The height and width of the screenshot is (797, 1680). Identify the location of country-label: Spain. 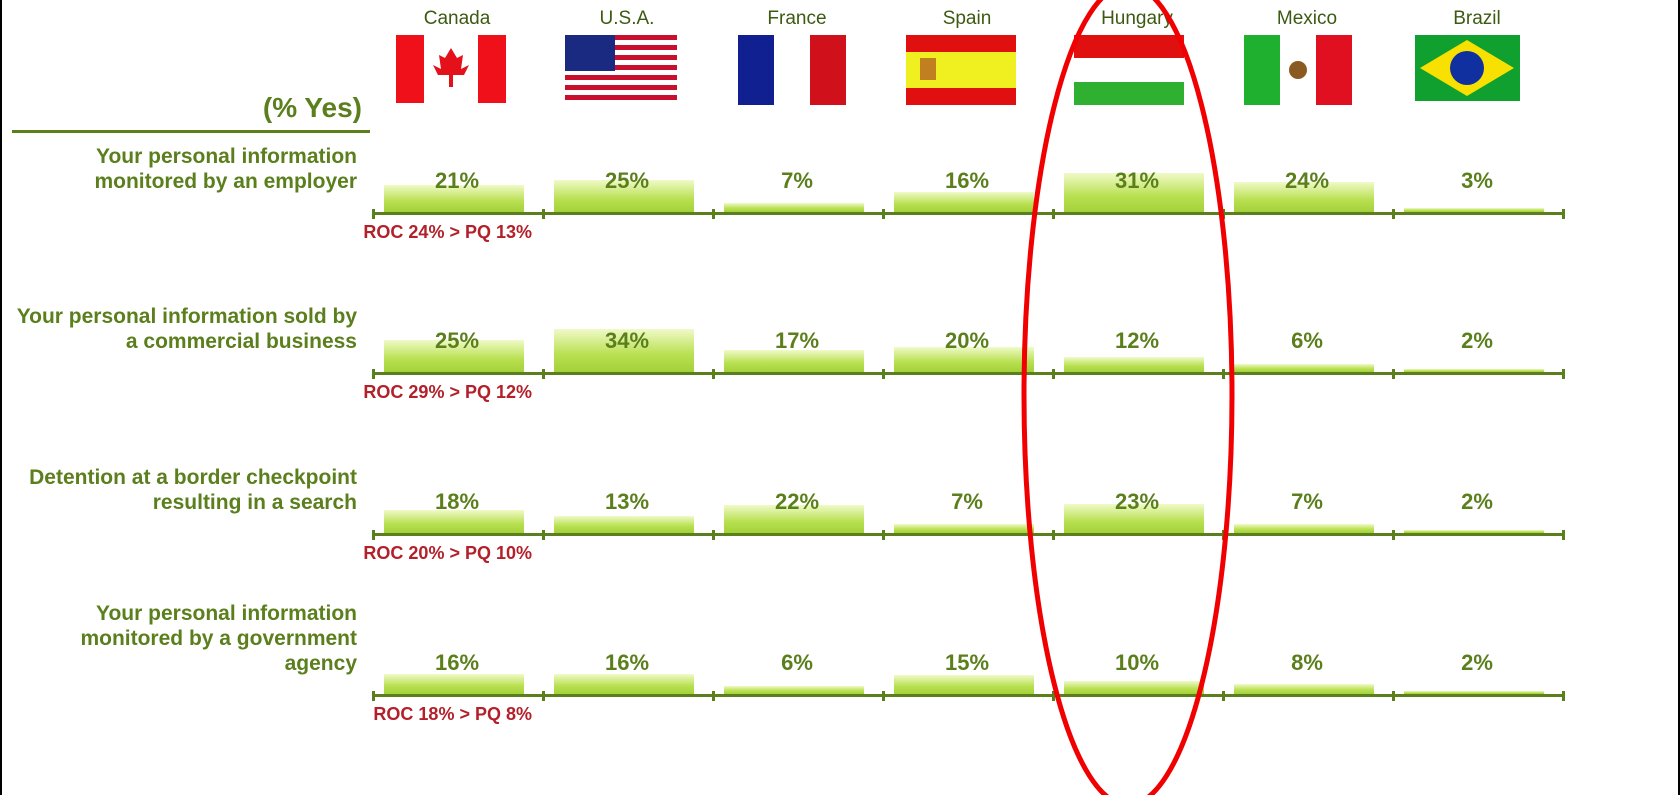
(967, 18).